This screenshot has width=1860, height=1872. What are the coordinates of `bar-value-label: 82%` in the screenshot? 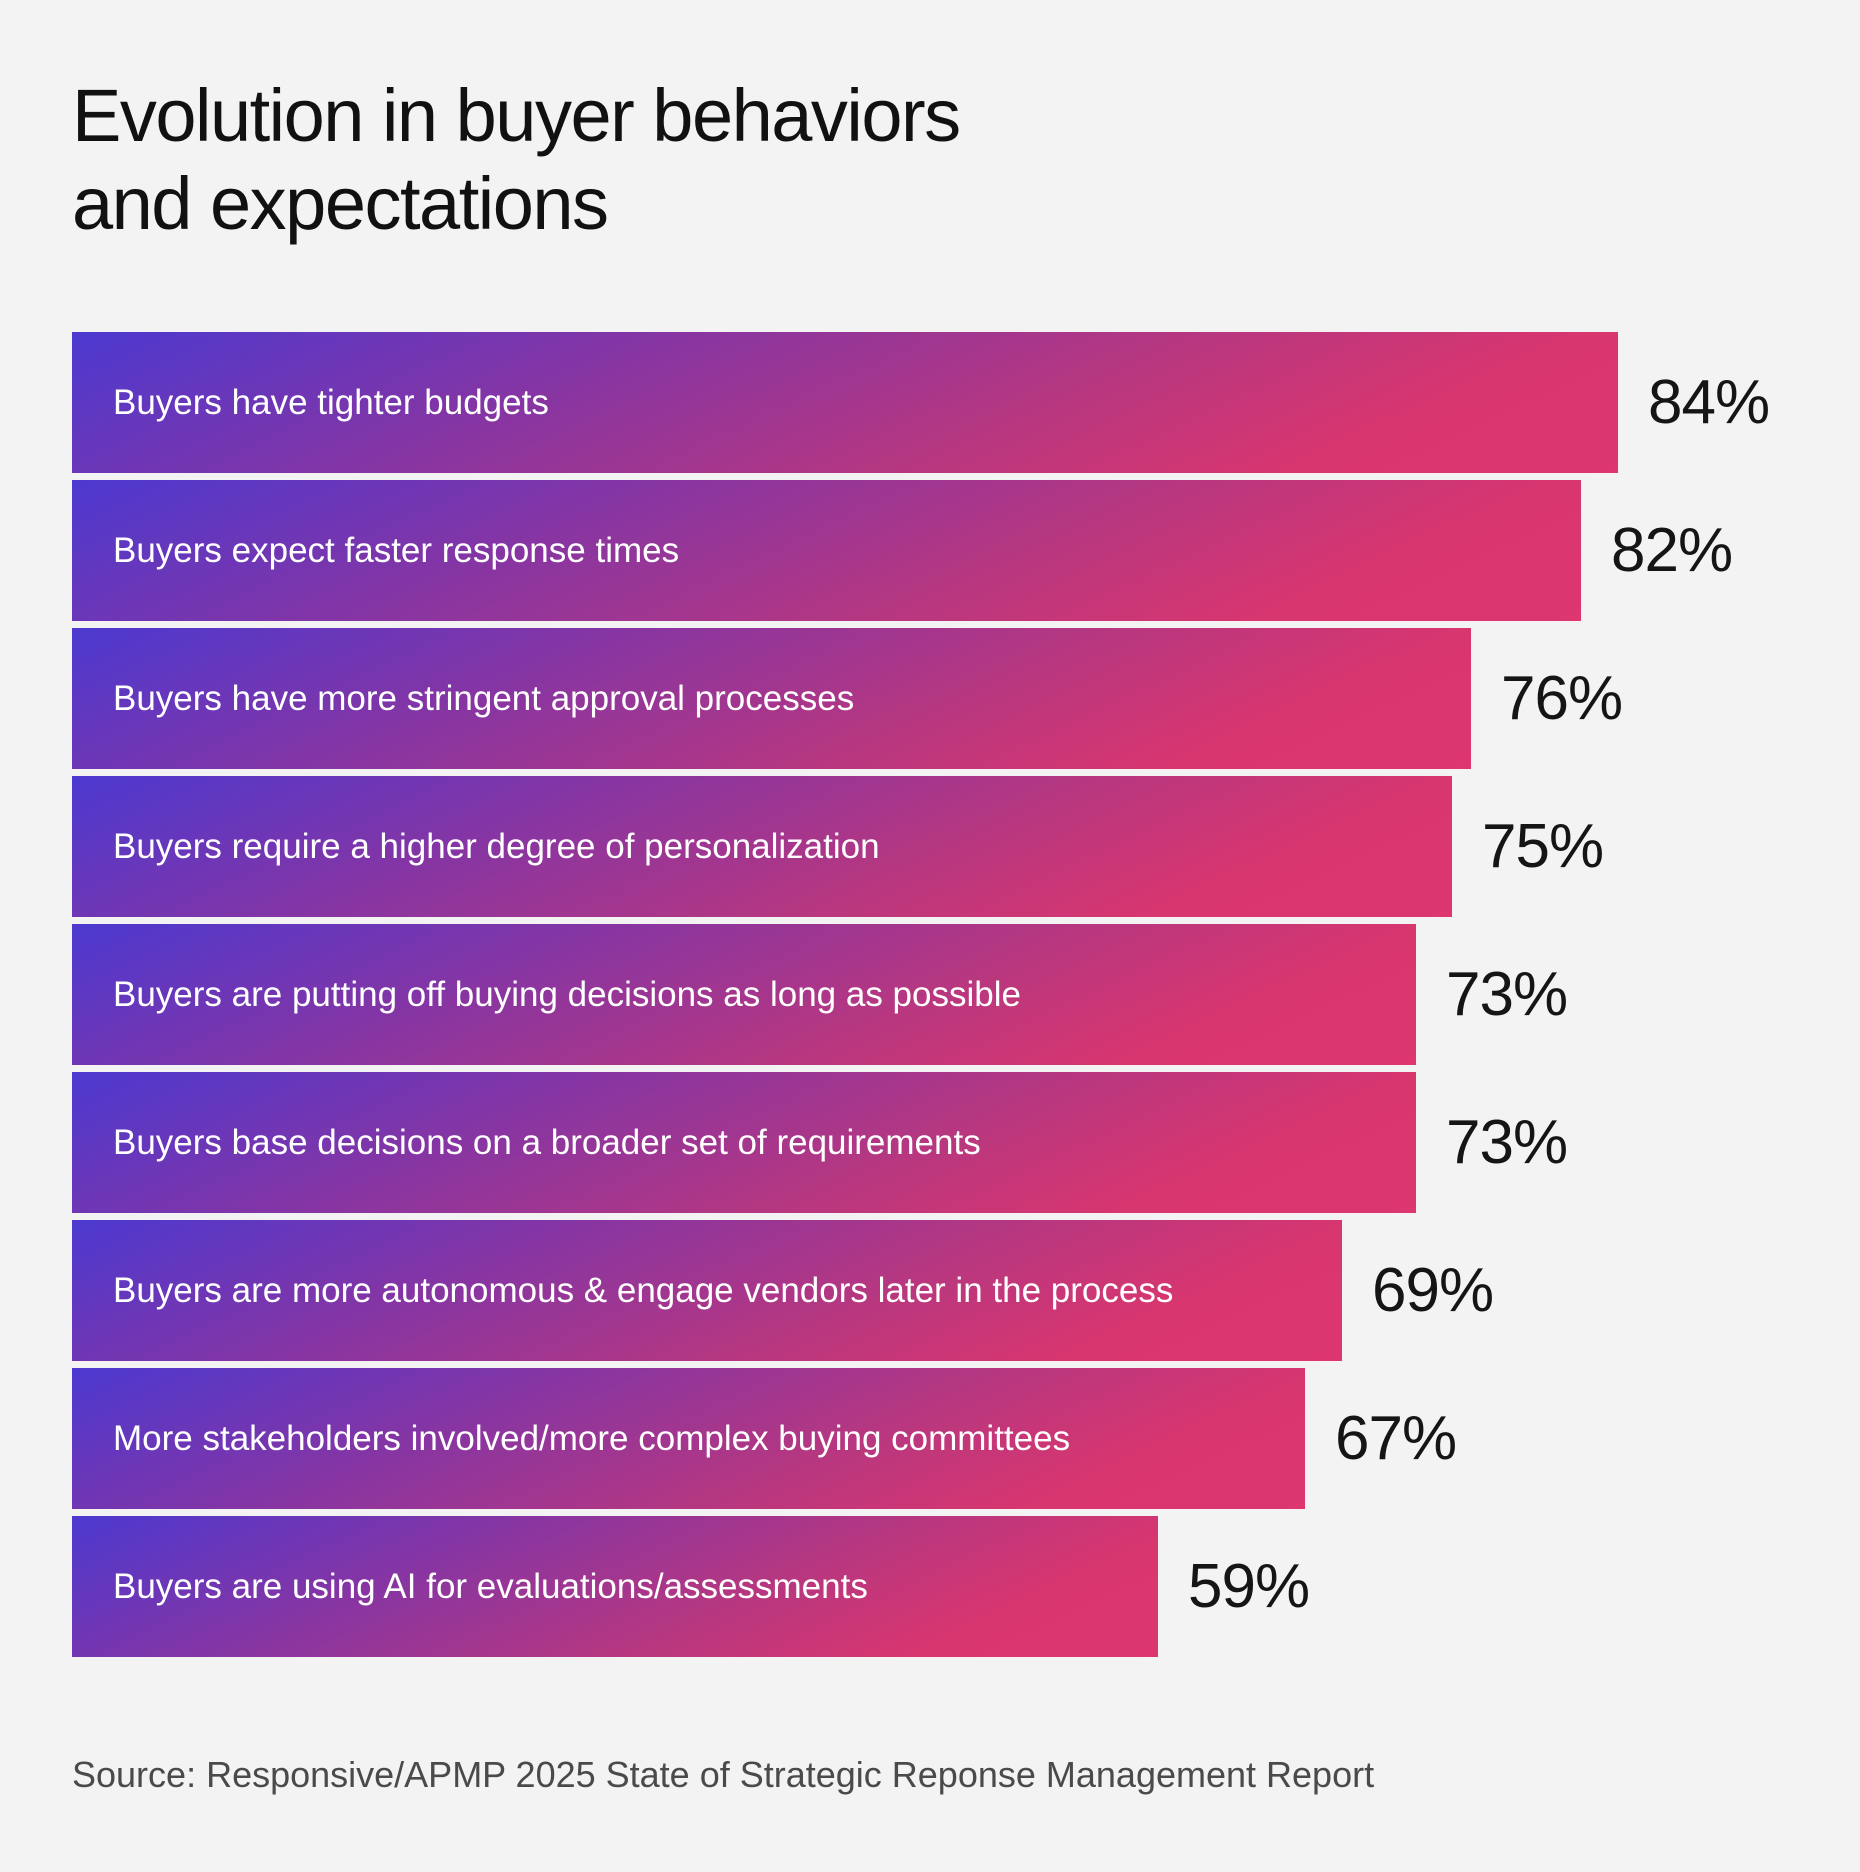 It's located at (1672, 550).